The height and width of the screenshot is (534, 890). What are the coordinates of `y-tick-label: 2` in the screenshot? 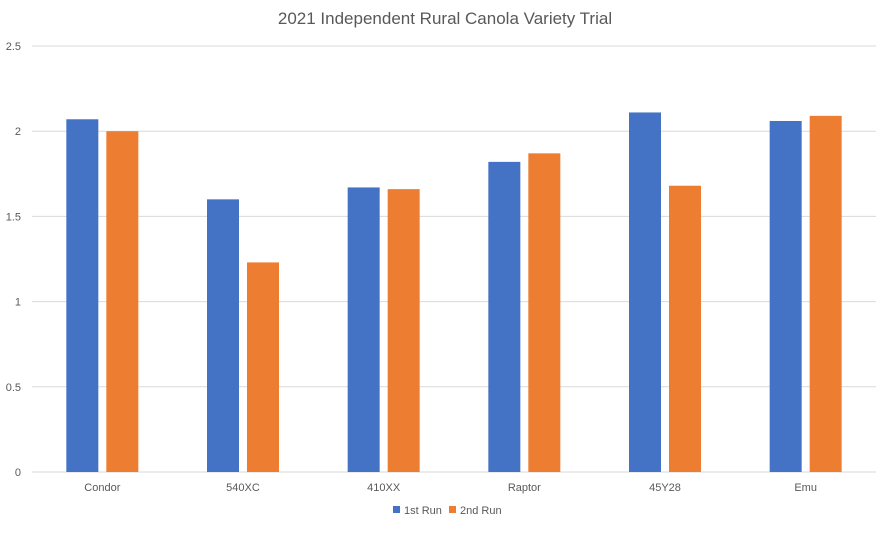 It's located at (18, 132).